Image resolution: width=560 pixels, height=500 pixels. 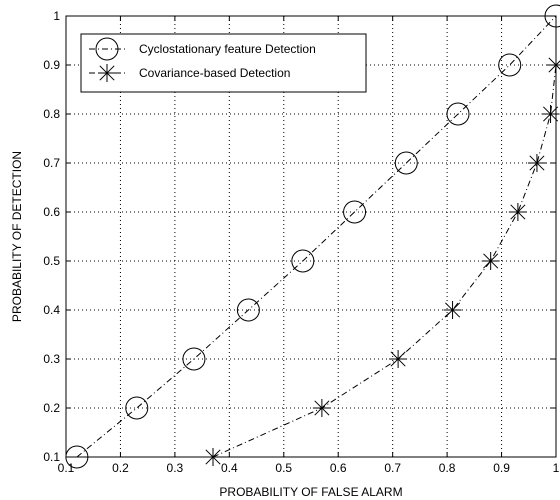 I want to click on legend-label: Covariance-based Detection, so click(x=214, y=73).